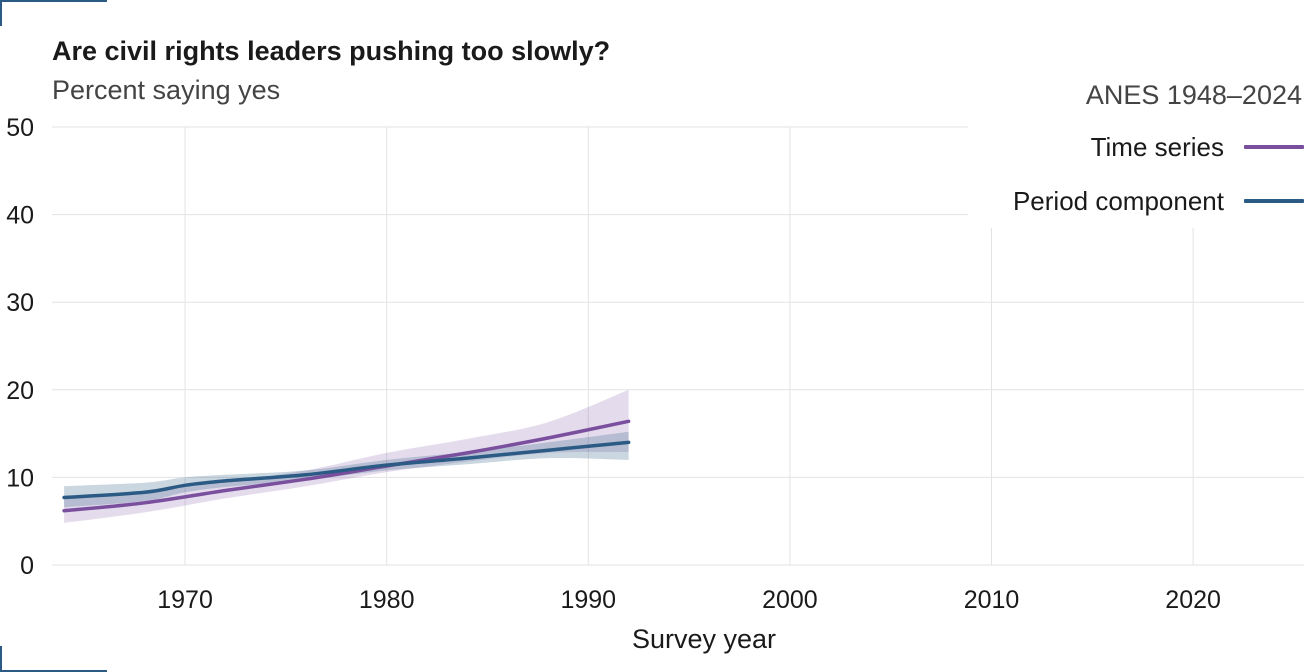  What do you see at coordinates (387, 600) in the screenshot?
I see `x-tick-label: 1980` at bounding box center [387, 600].